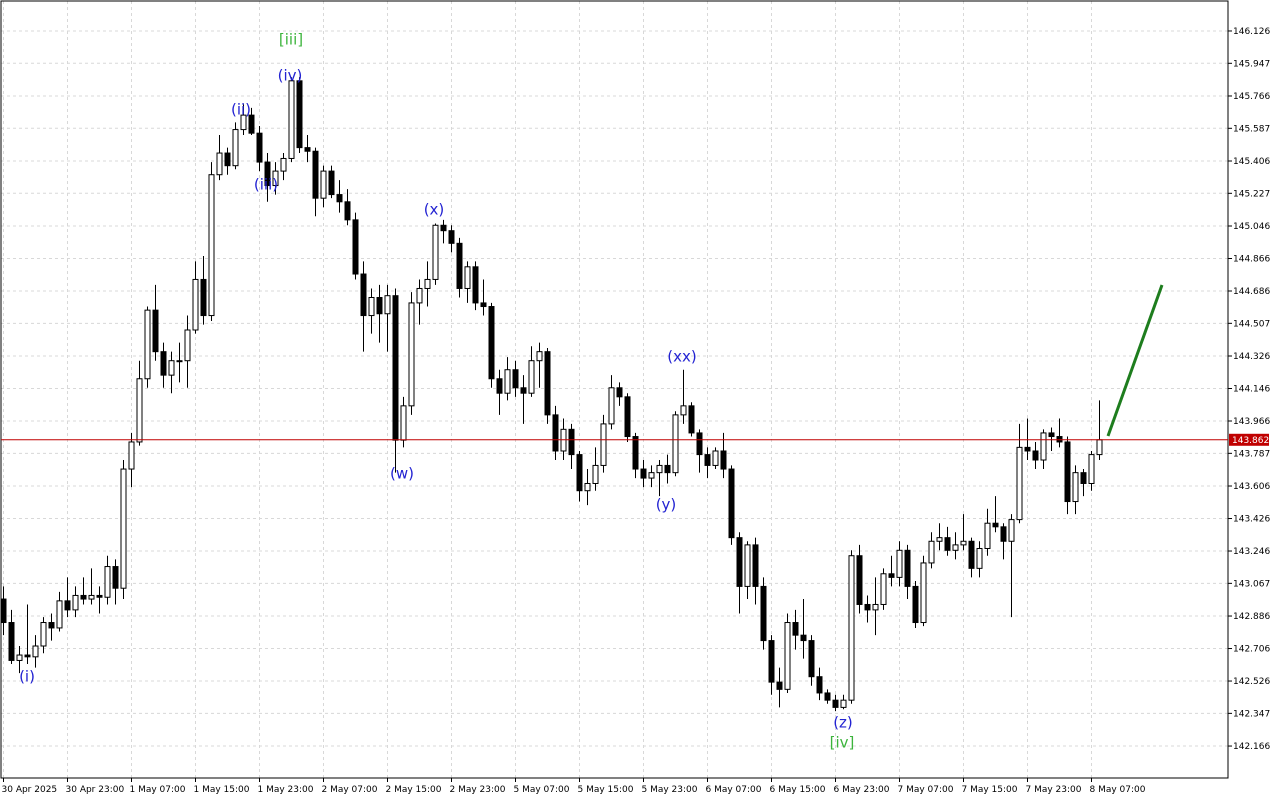 The height and width of the screenshot is (800, 1280). Describe the element at coordinates (1251, 97) in the screenshot. I see `y-tick-label: 145.766` at that location.